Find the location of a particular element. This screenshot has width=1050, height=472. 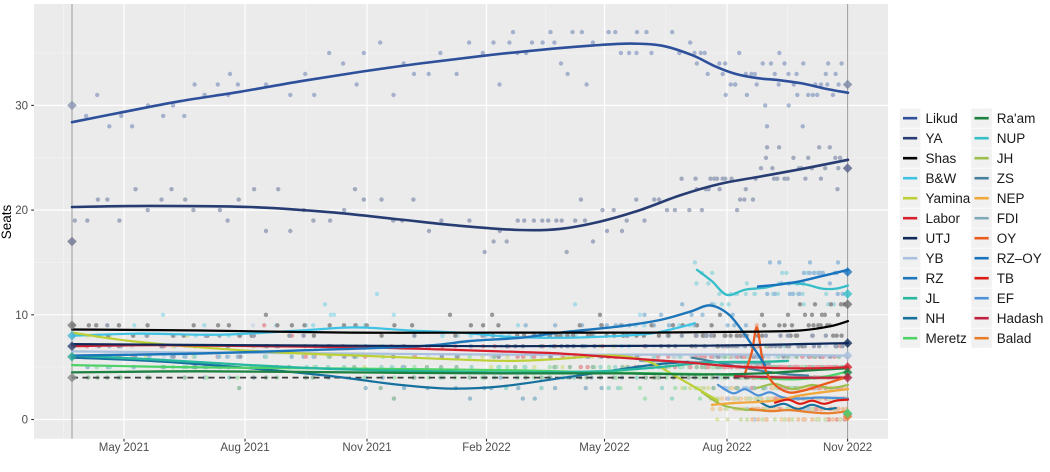

svg-text: Meretz is located at coordinates (947, 338).